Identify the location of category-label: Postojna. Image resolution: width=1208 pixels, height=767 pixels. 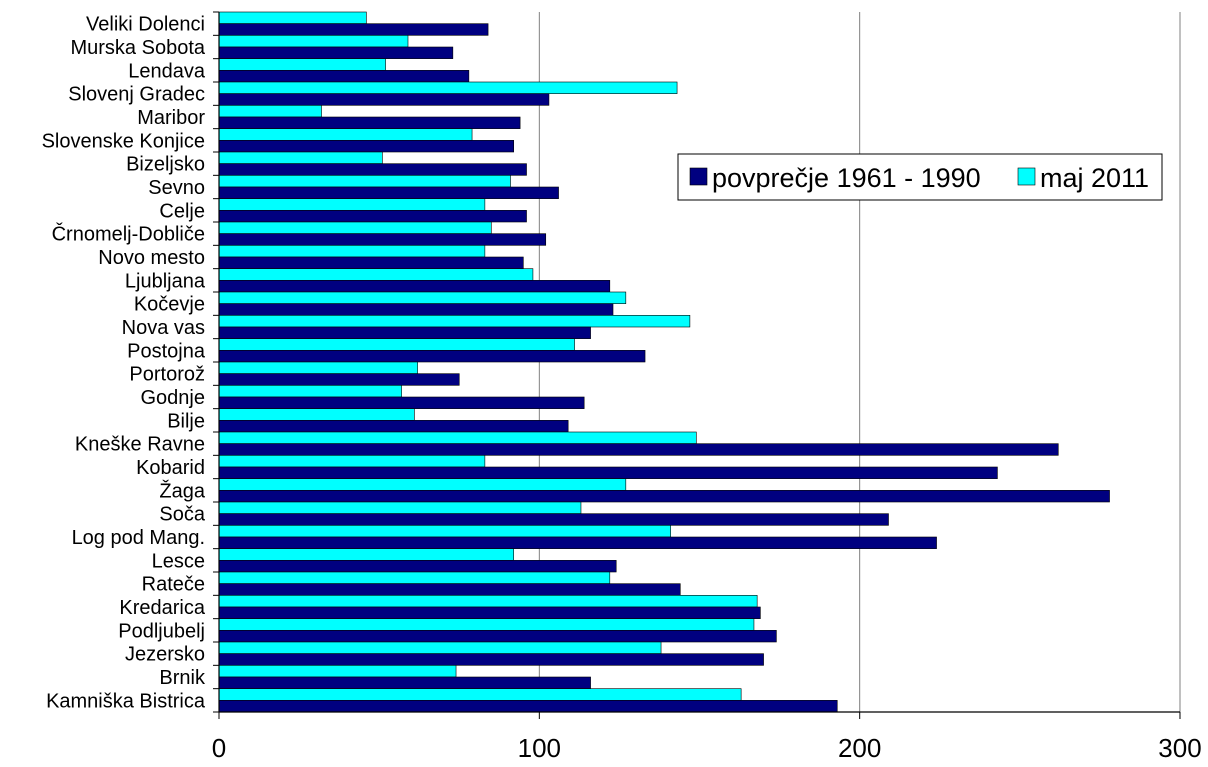
(166, 351).